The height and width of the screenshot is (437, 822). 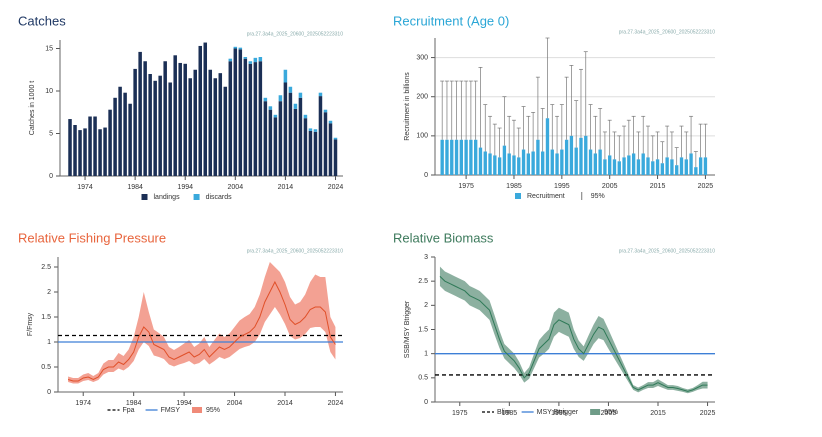 What do you see at coordinates (30, 324) in the screenshot?
I see `y-axis-label: F/Fmsy` at bounding box center [30, 324].